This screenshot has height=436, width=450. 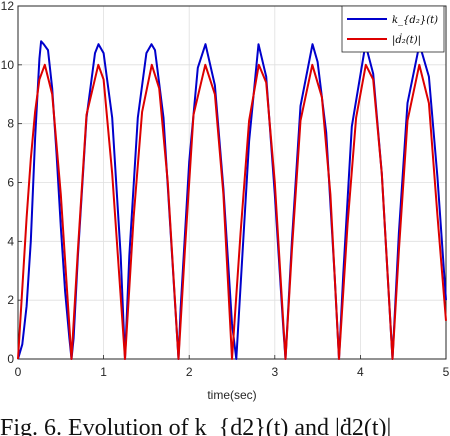 I want to click on x-axis-title: time(sec), so click(x=231, y=395).